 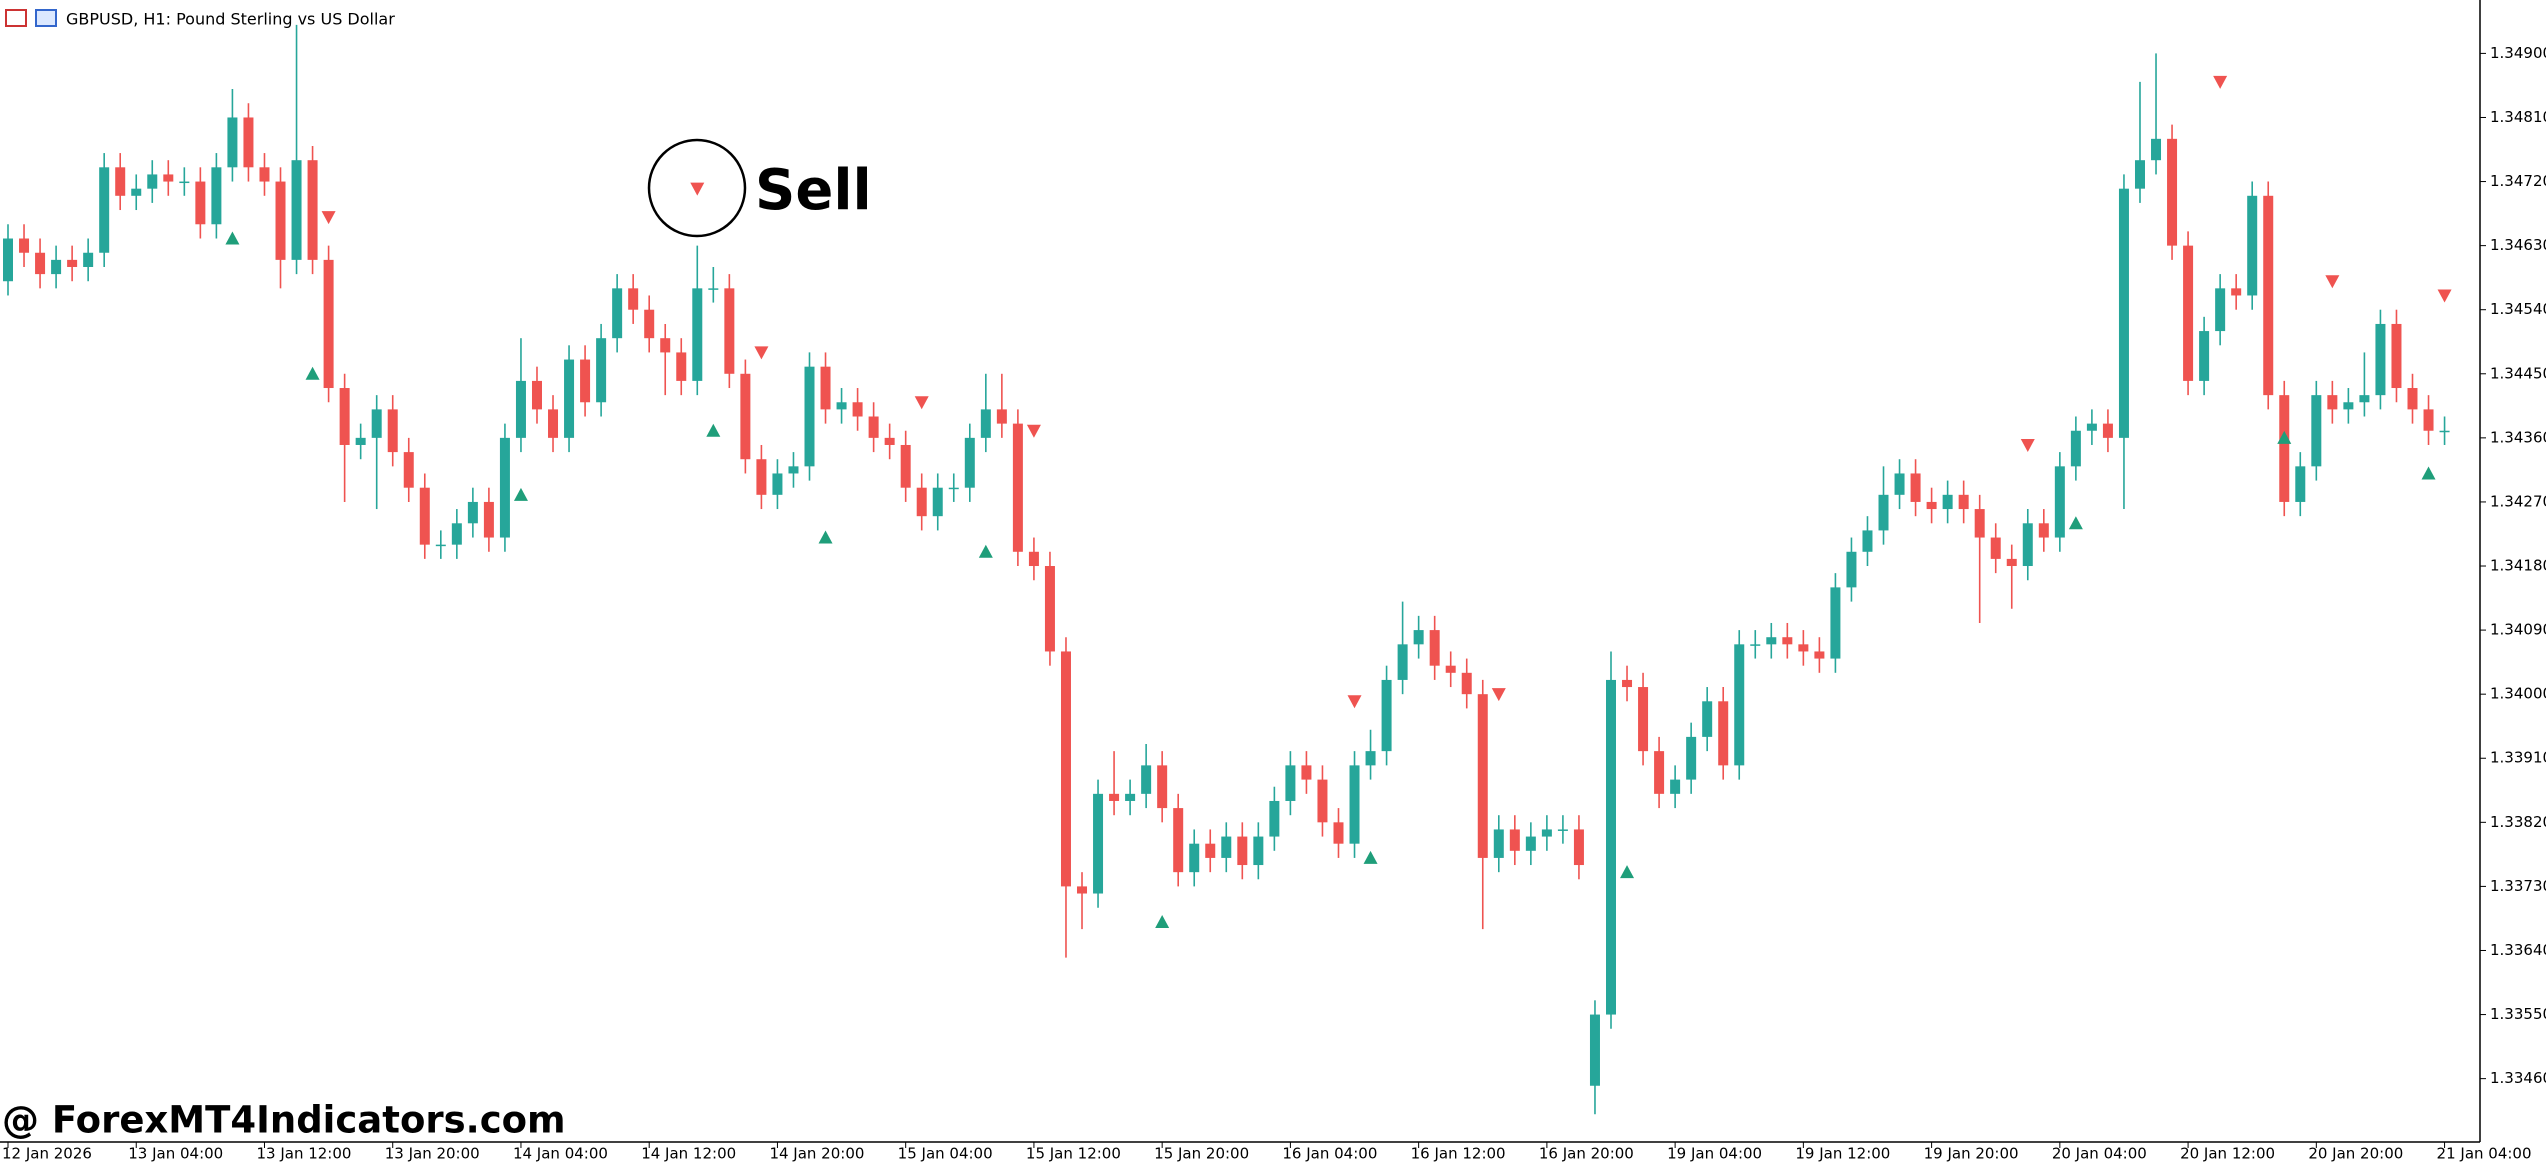 I want to click on y-tick-label: 1.34000, so click(x=2518, y=694).